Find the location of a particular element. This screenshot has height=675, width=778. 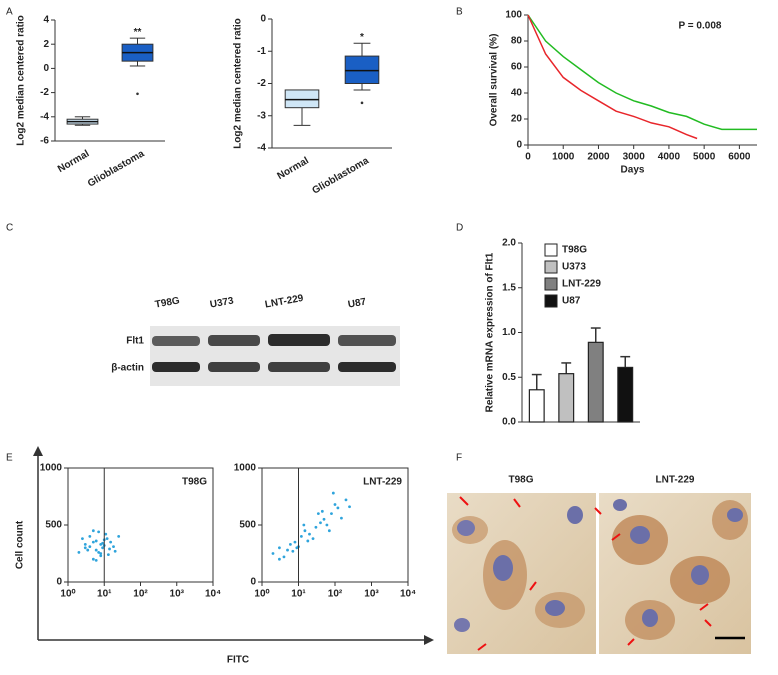

significance: * is located at coordinates (362, 37).